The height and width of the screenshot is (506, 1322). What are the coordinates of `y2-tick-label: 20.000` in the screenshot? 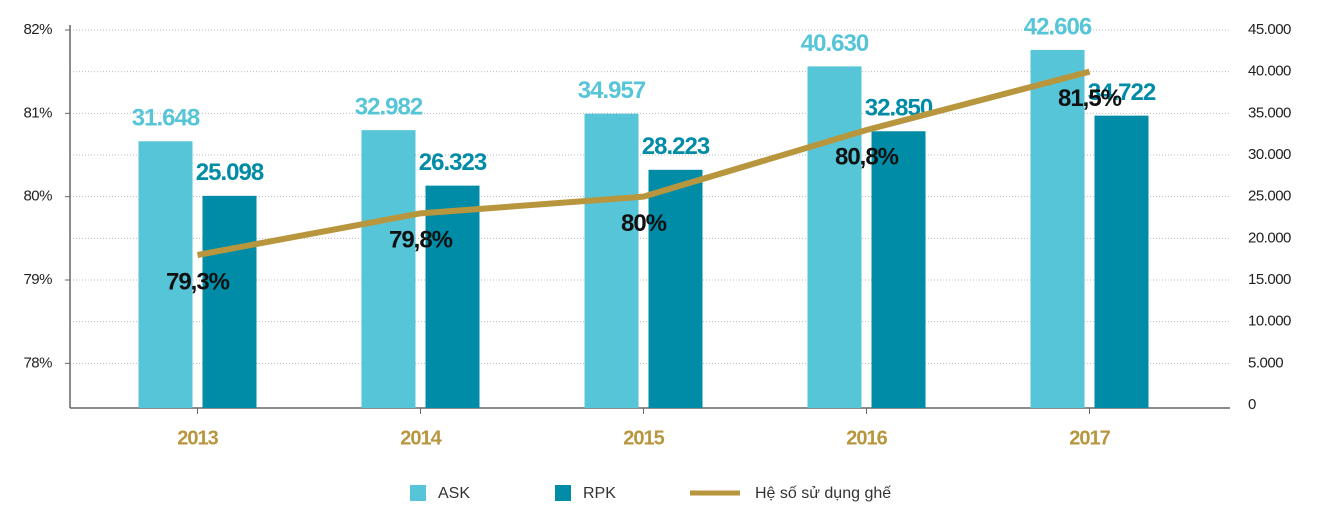 It's located at (1269, 237).